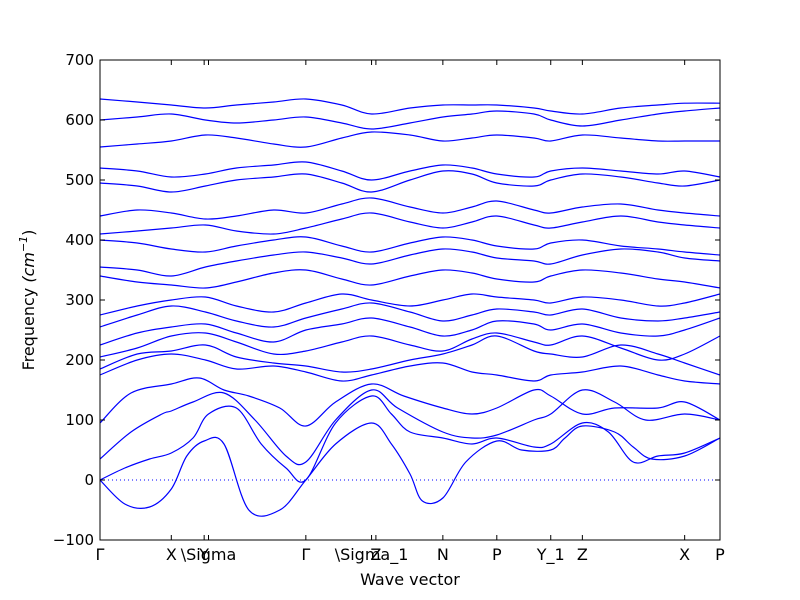 Image resolution: width=800 pixels, height=600 pixels. What do you see at coordinates (79, 420) in the screenshot?
I see `y-tick-label: 100` at bounding box center [79, 420].